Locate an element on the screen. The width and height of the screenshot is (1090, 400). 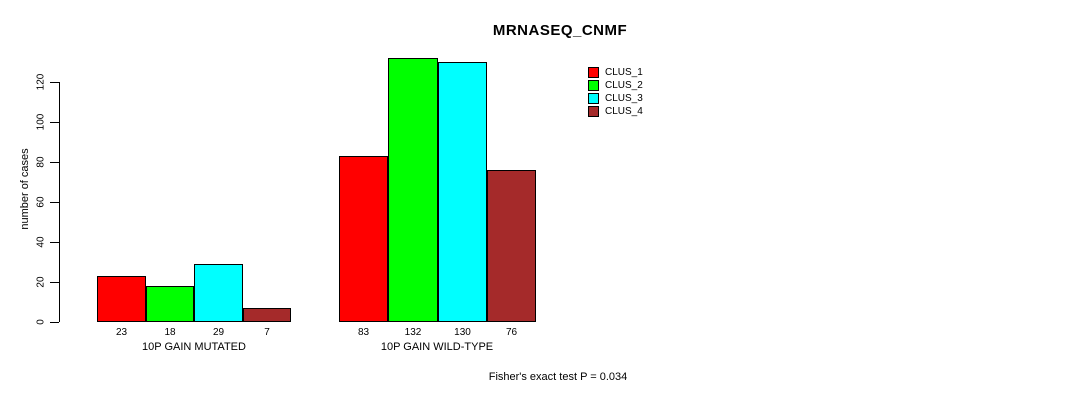
y-axis-title: number of cases is located at coordinates (25, 189).